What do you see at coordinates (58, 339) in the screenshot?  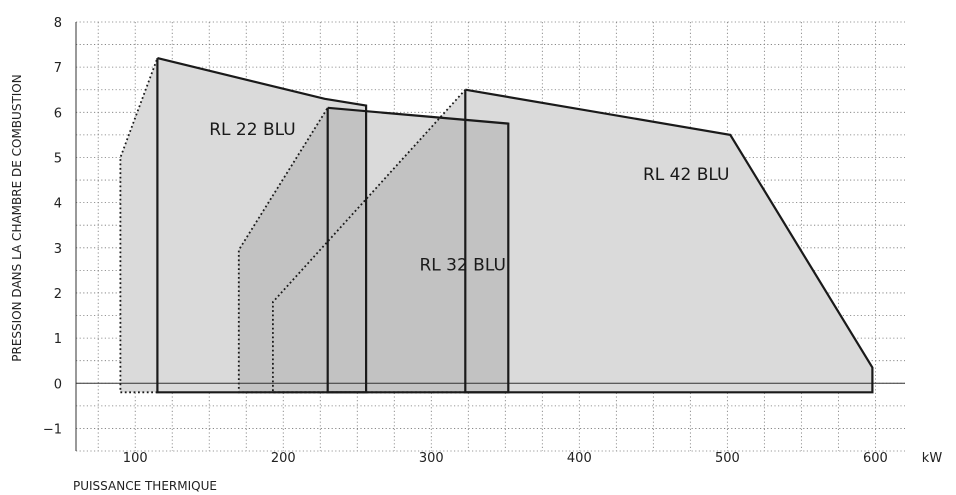 I see `y-tick-label: 1` at bounding box center [58, 339].